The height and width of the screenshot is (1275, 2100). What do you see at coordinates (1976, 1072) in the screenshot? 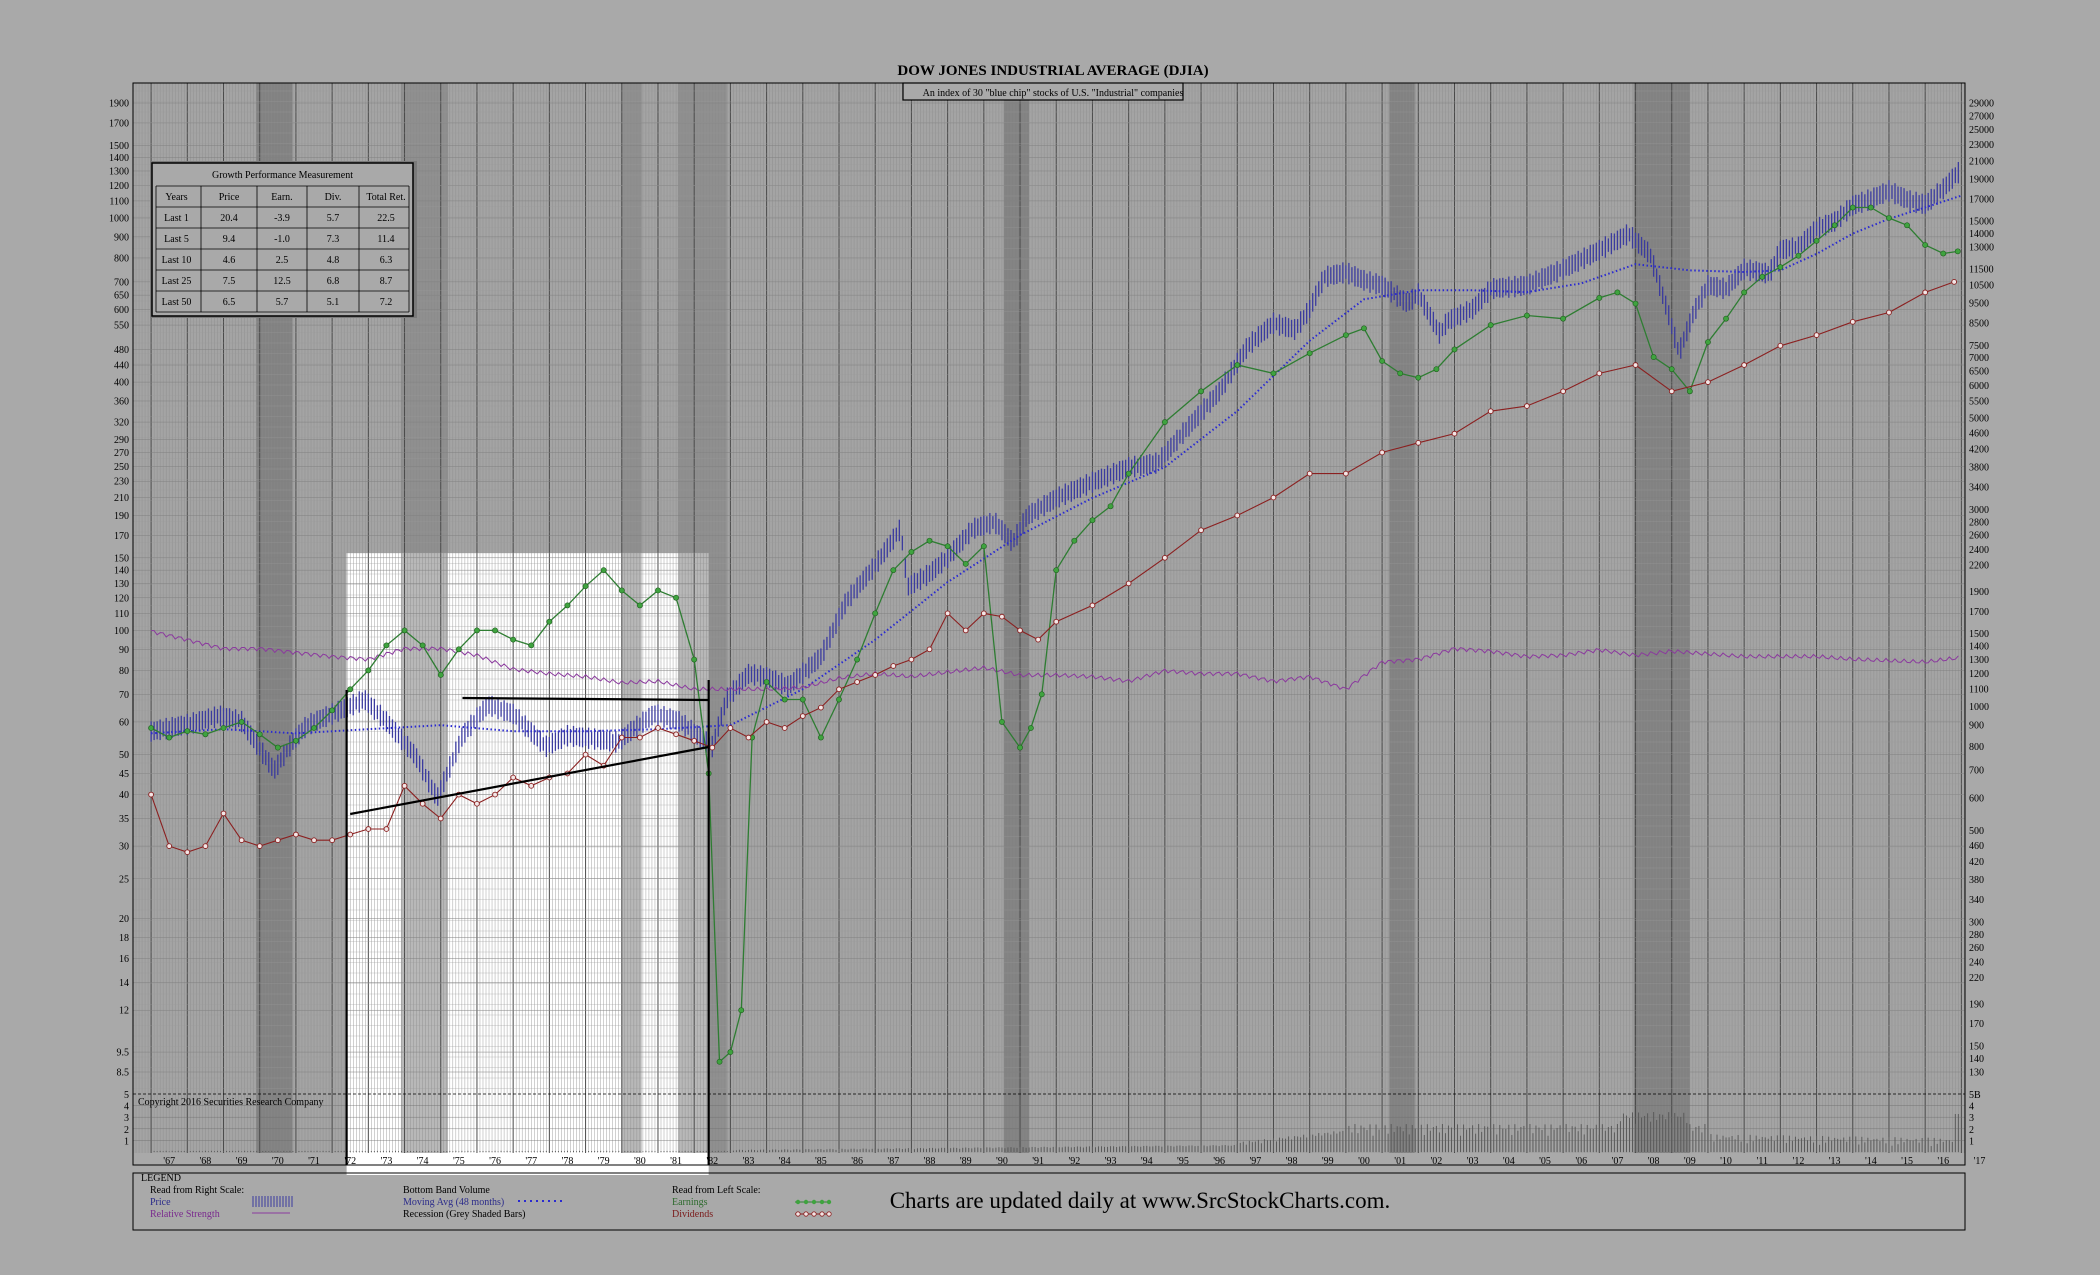
I see `right-tick-label: 130` at bounding box center [1976, 1072].